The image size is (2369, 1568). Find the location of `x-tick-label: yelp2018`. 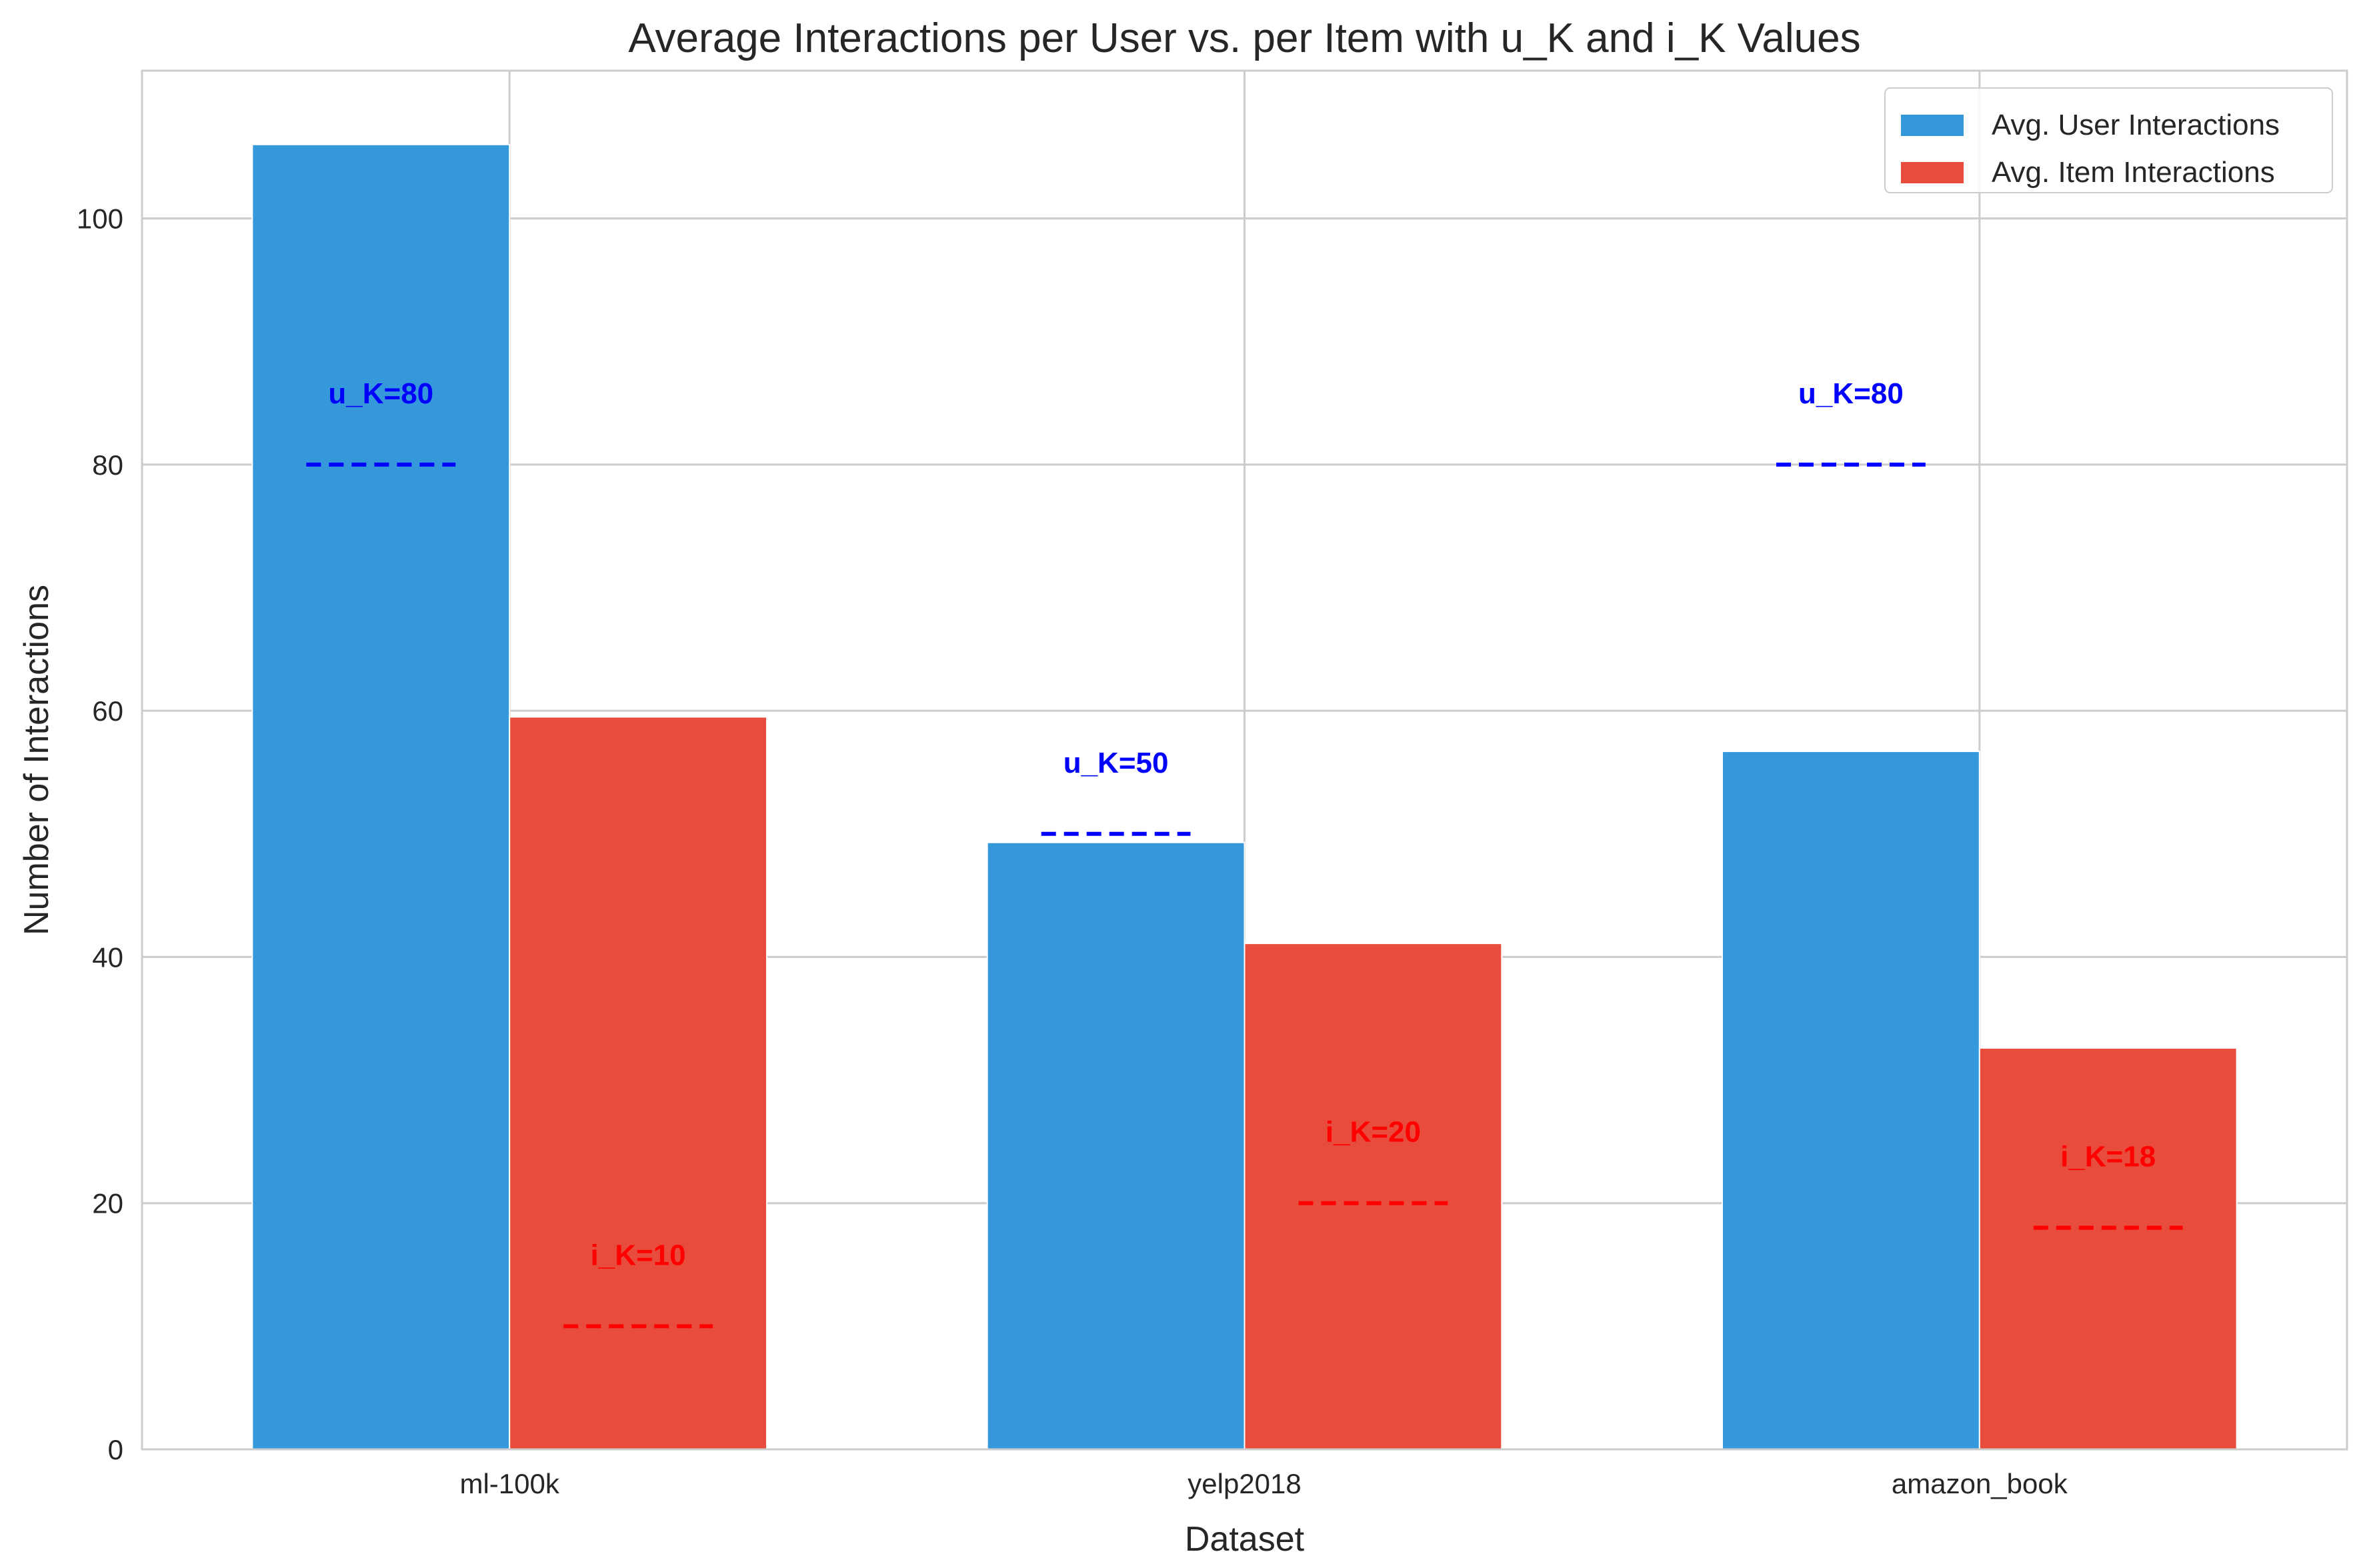

x-tick-label: yelp2018 is located at coordinates (1244, 1483).